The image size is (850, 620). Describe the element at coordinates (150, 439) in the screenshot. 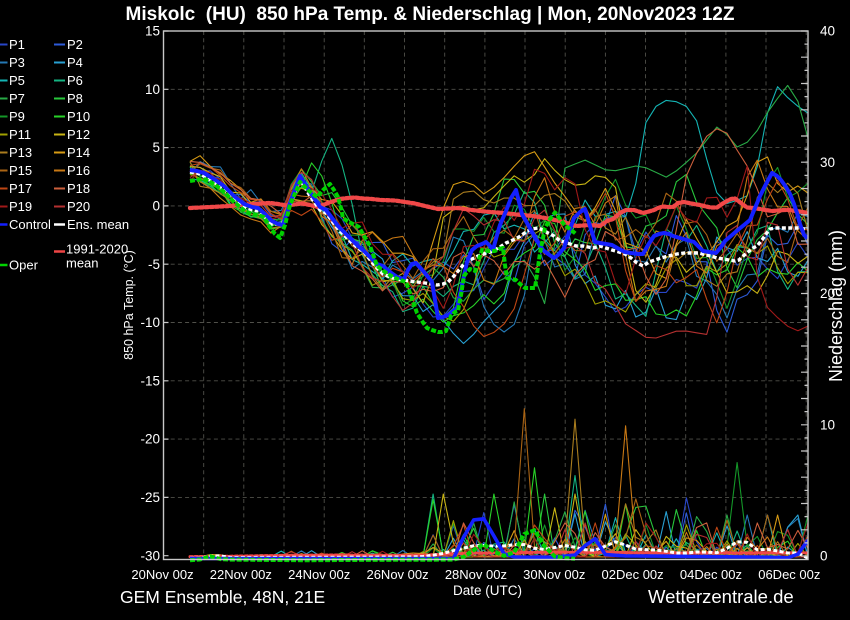

I see `svg-text: -20` at that location.